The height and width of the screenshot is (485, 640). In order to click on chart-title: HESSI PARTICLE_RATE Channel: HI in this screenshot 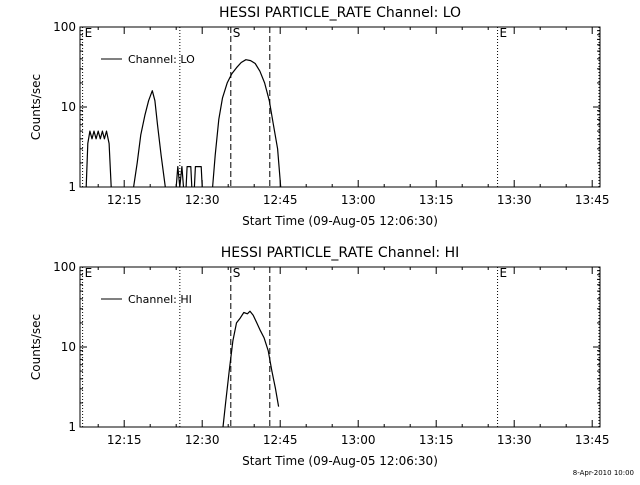, I will do `click(340, 253)`.